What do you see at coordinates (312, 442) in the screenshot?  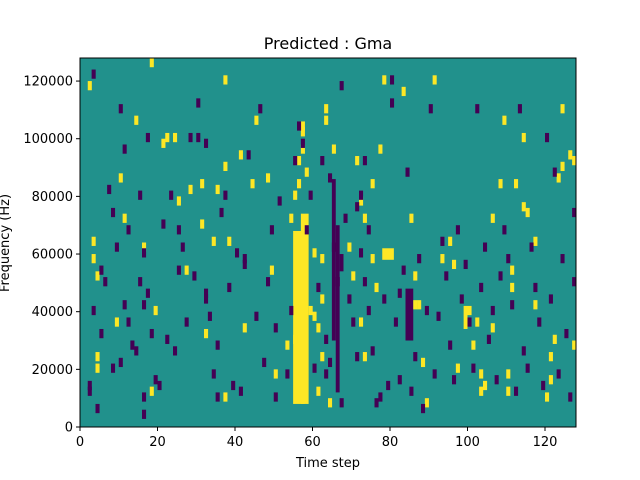 I see `x-tick-label: 60` at bounding box center [312, 442].